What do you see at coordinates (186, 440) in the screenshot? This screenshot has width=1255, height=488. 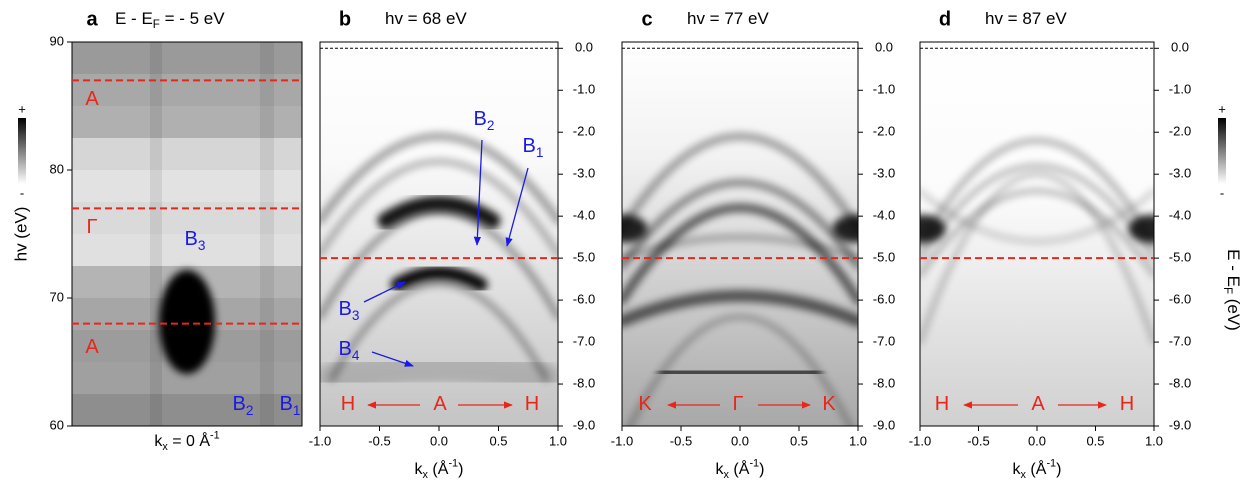 I see `x-axis-label: kx = 0 Å-1` at bounding box center [186, 440].